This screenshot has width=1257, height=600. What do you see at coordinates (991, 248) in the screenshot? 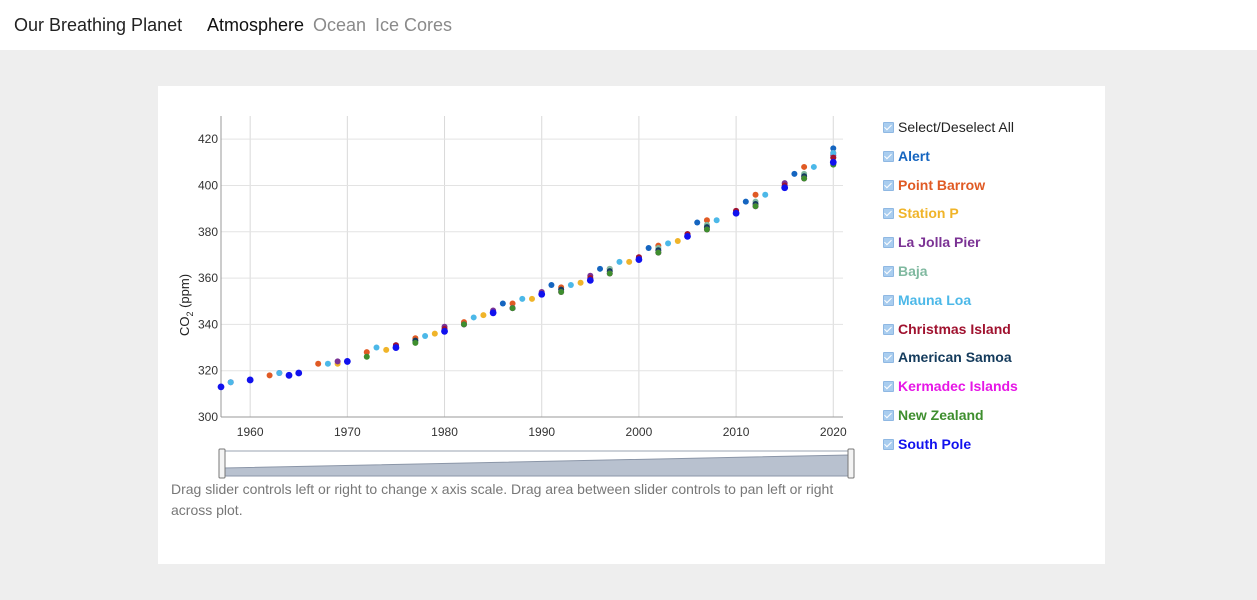
I see `legend-item-la-jolla-pier: La Jolla Pier` at bounding box center [991, 248].